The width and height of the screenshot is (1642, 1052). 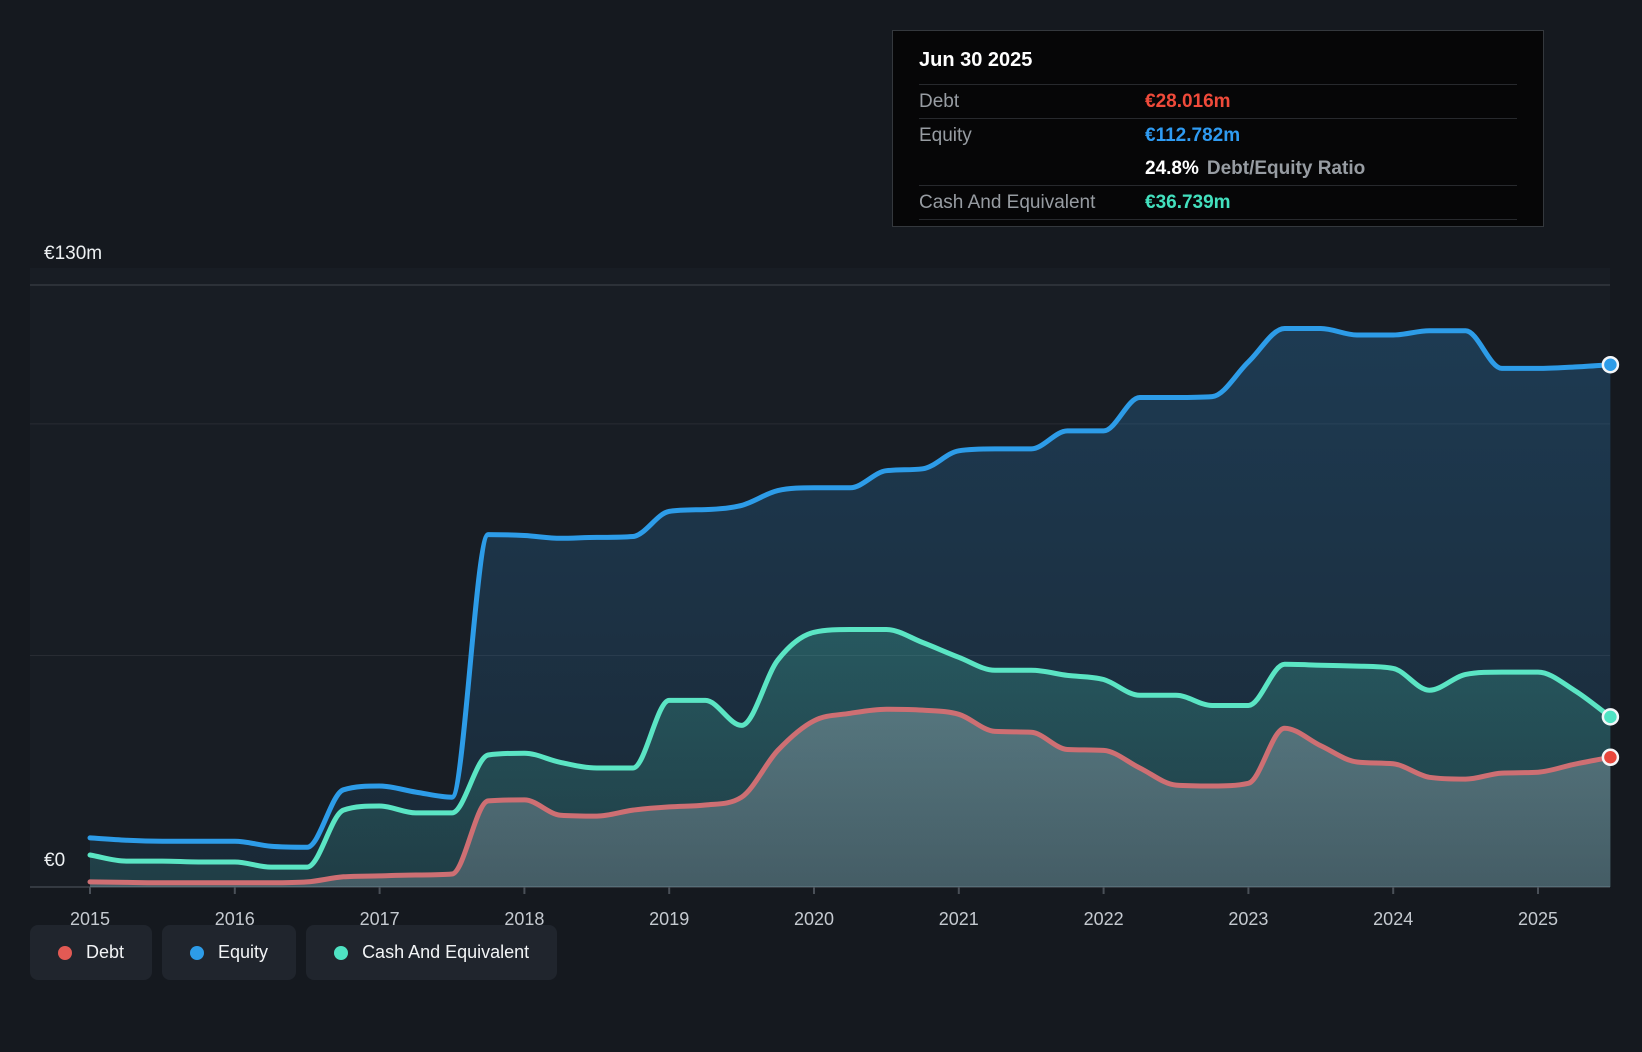 I want to click on x-tick-label-2017: 2017, so click(x=380, y=919).